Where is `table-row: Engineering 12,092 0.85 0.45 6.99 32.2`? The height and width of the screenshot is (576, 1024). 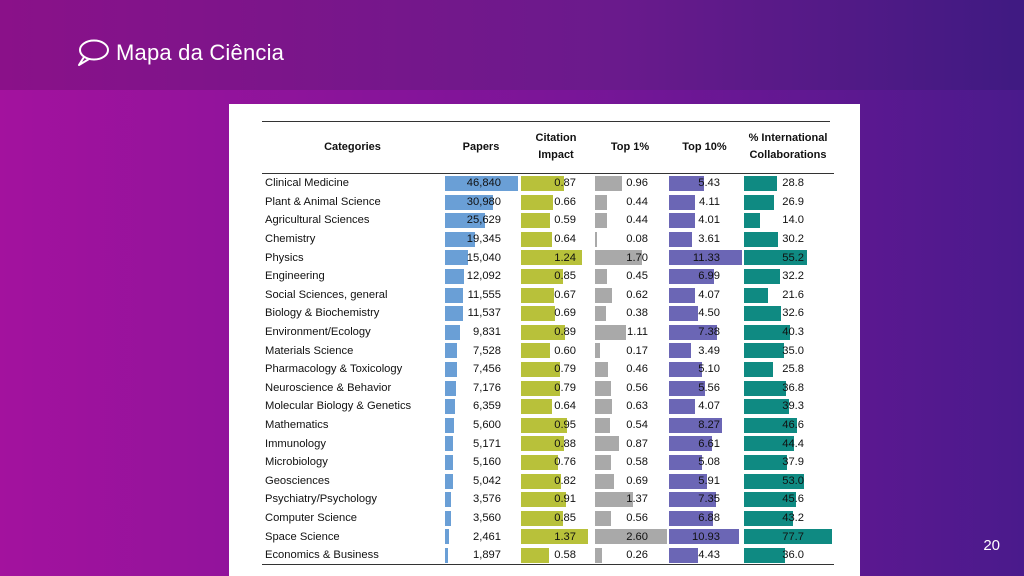
table-row: Engineering 12,092 0.85 0.45 6.99 32.2 is located at coordinates (548, 276).